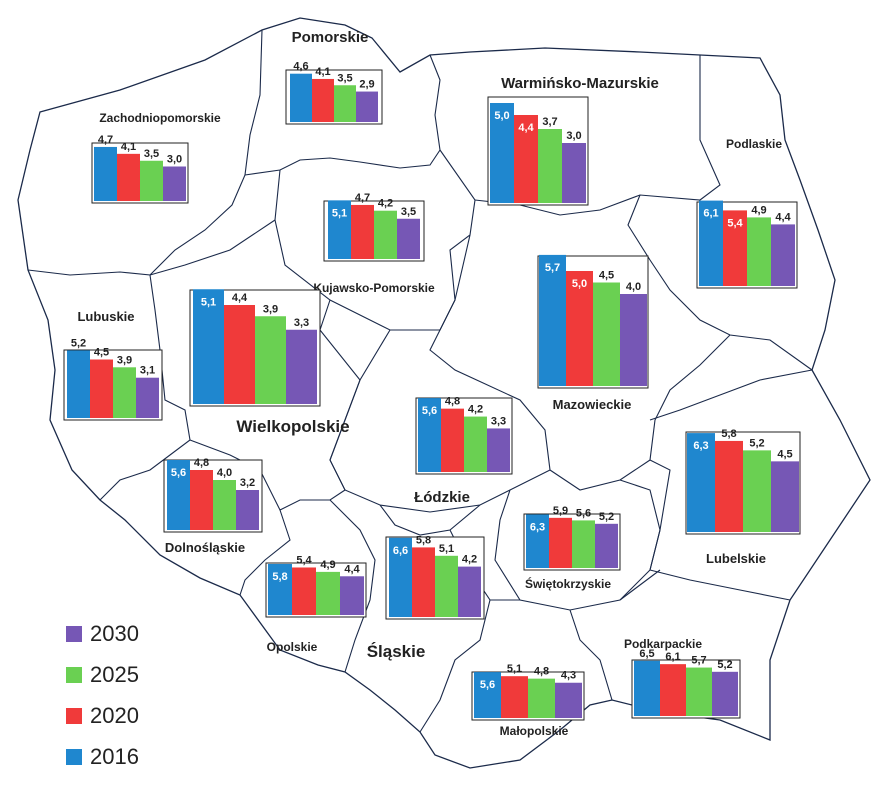  What do you see at coordinates (342, 115) in the screenshot?
I see `border-pomorskie-south` at bounding box center [342, 115].